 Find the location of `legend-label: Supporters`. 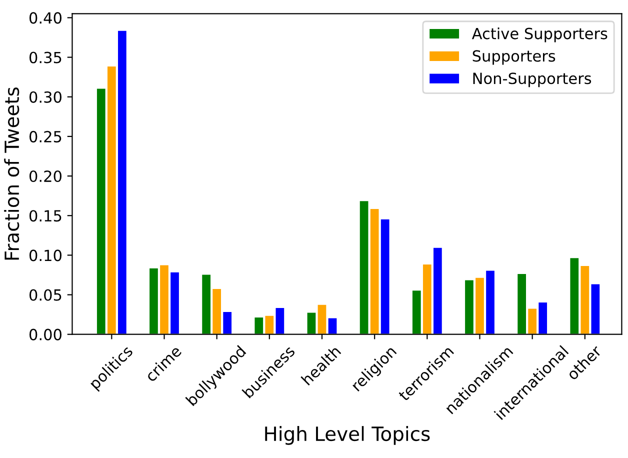

legend-label: Supporters is located at coordinates (514, 57).